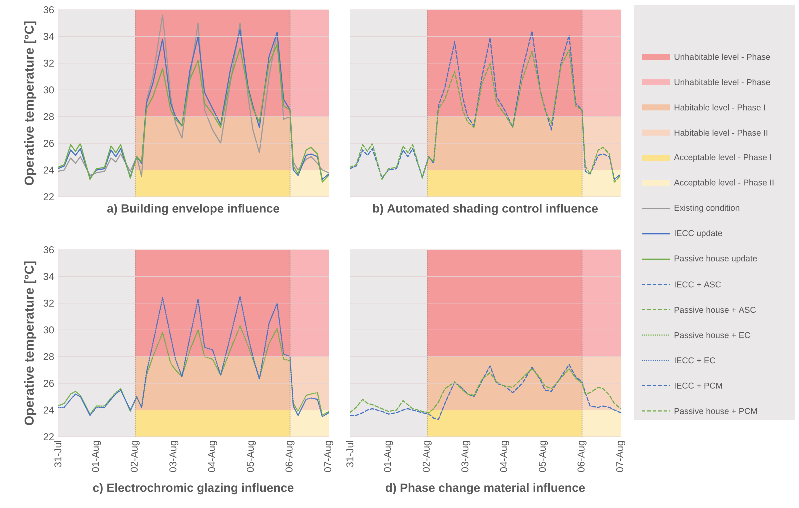 The height and width of the screenshot is (508, 799). Describe the element at coordinates (193, 210) in the screenshot. I see `text: a) Building envelope influence` at that location.